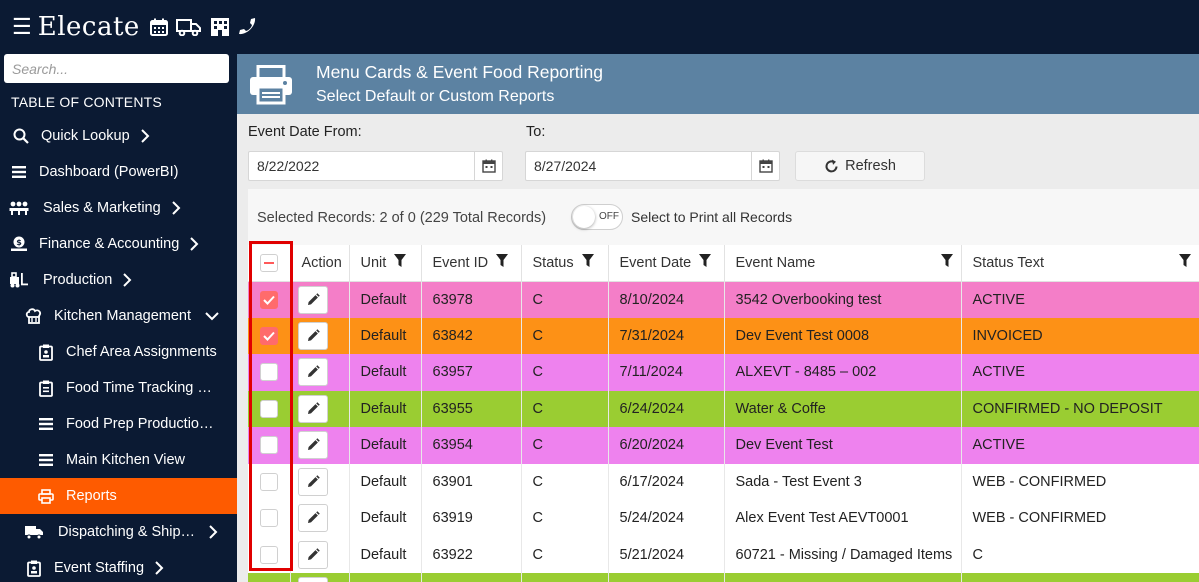  What do you see at coordinates (843, 263) in the screenshot?
I see `column-header-event-name: Event Name` at bounding box center [843, 263].